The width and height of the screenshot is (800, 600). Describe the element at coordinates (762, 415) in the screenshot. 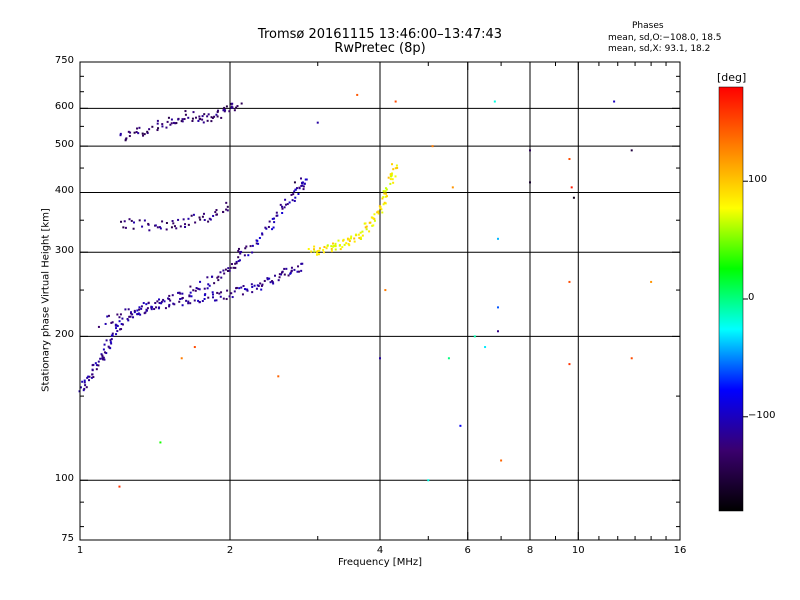

I see `colorbar-tick-label: −100` at that location.